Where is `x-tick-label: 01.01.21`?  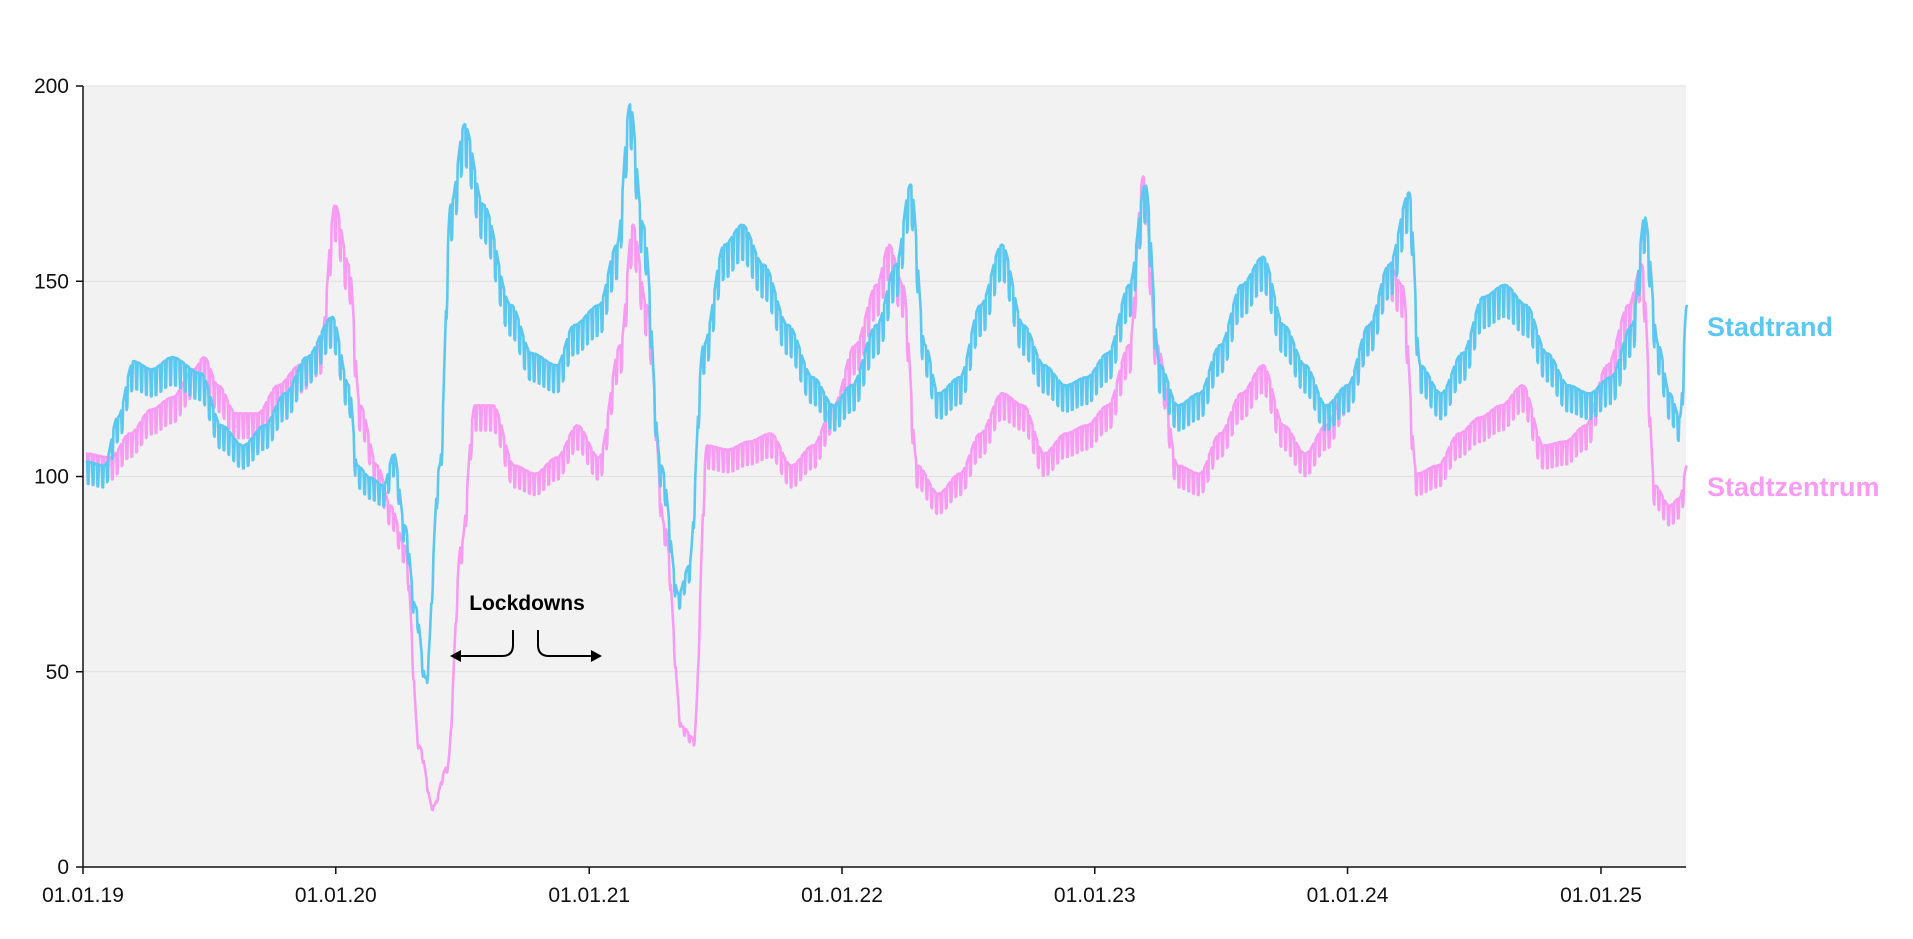 x-tick-label: 01.01.21 is located at coordinates (589, 895).